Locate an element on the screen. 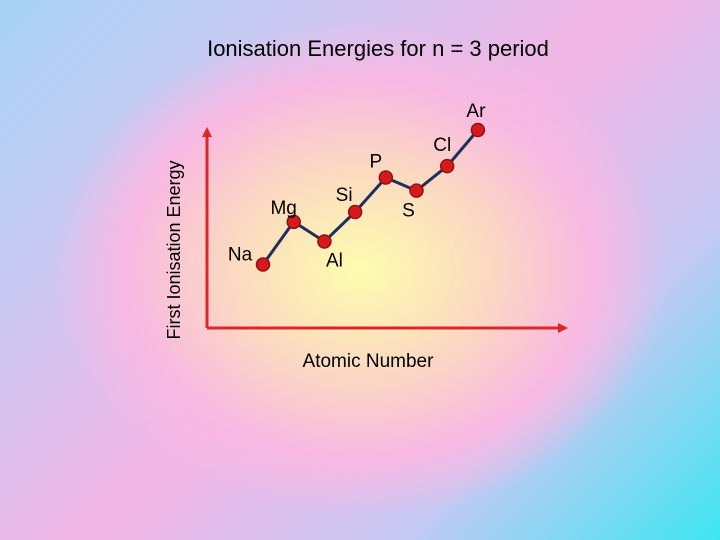  point-label-group: Na Mg Al Si P S Cl Ar is located at coordinates (357, 186).